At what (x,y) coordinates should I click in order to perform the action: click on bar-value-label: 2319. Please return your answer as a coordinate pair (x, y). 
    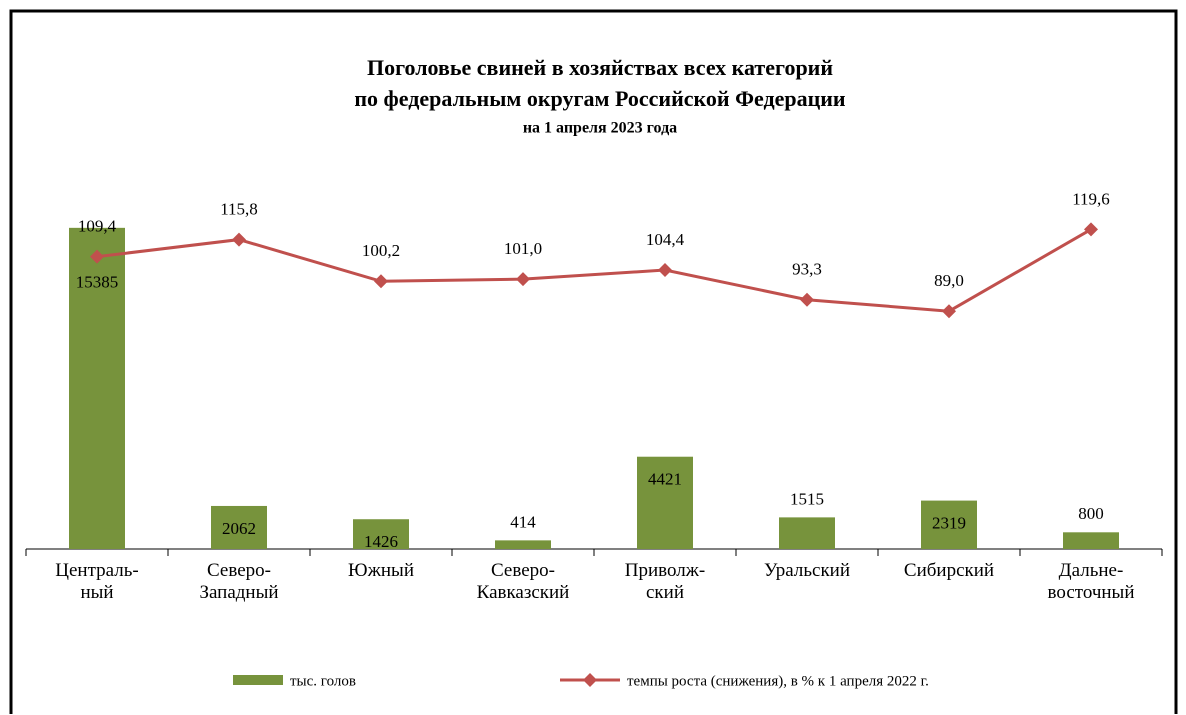
    Looking at the image, I should click on (949, 522).